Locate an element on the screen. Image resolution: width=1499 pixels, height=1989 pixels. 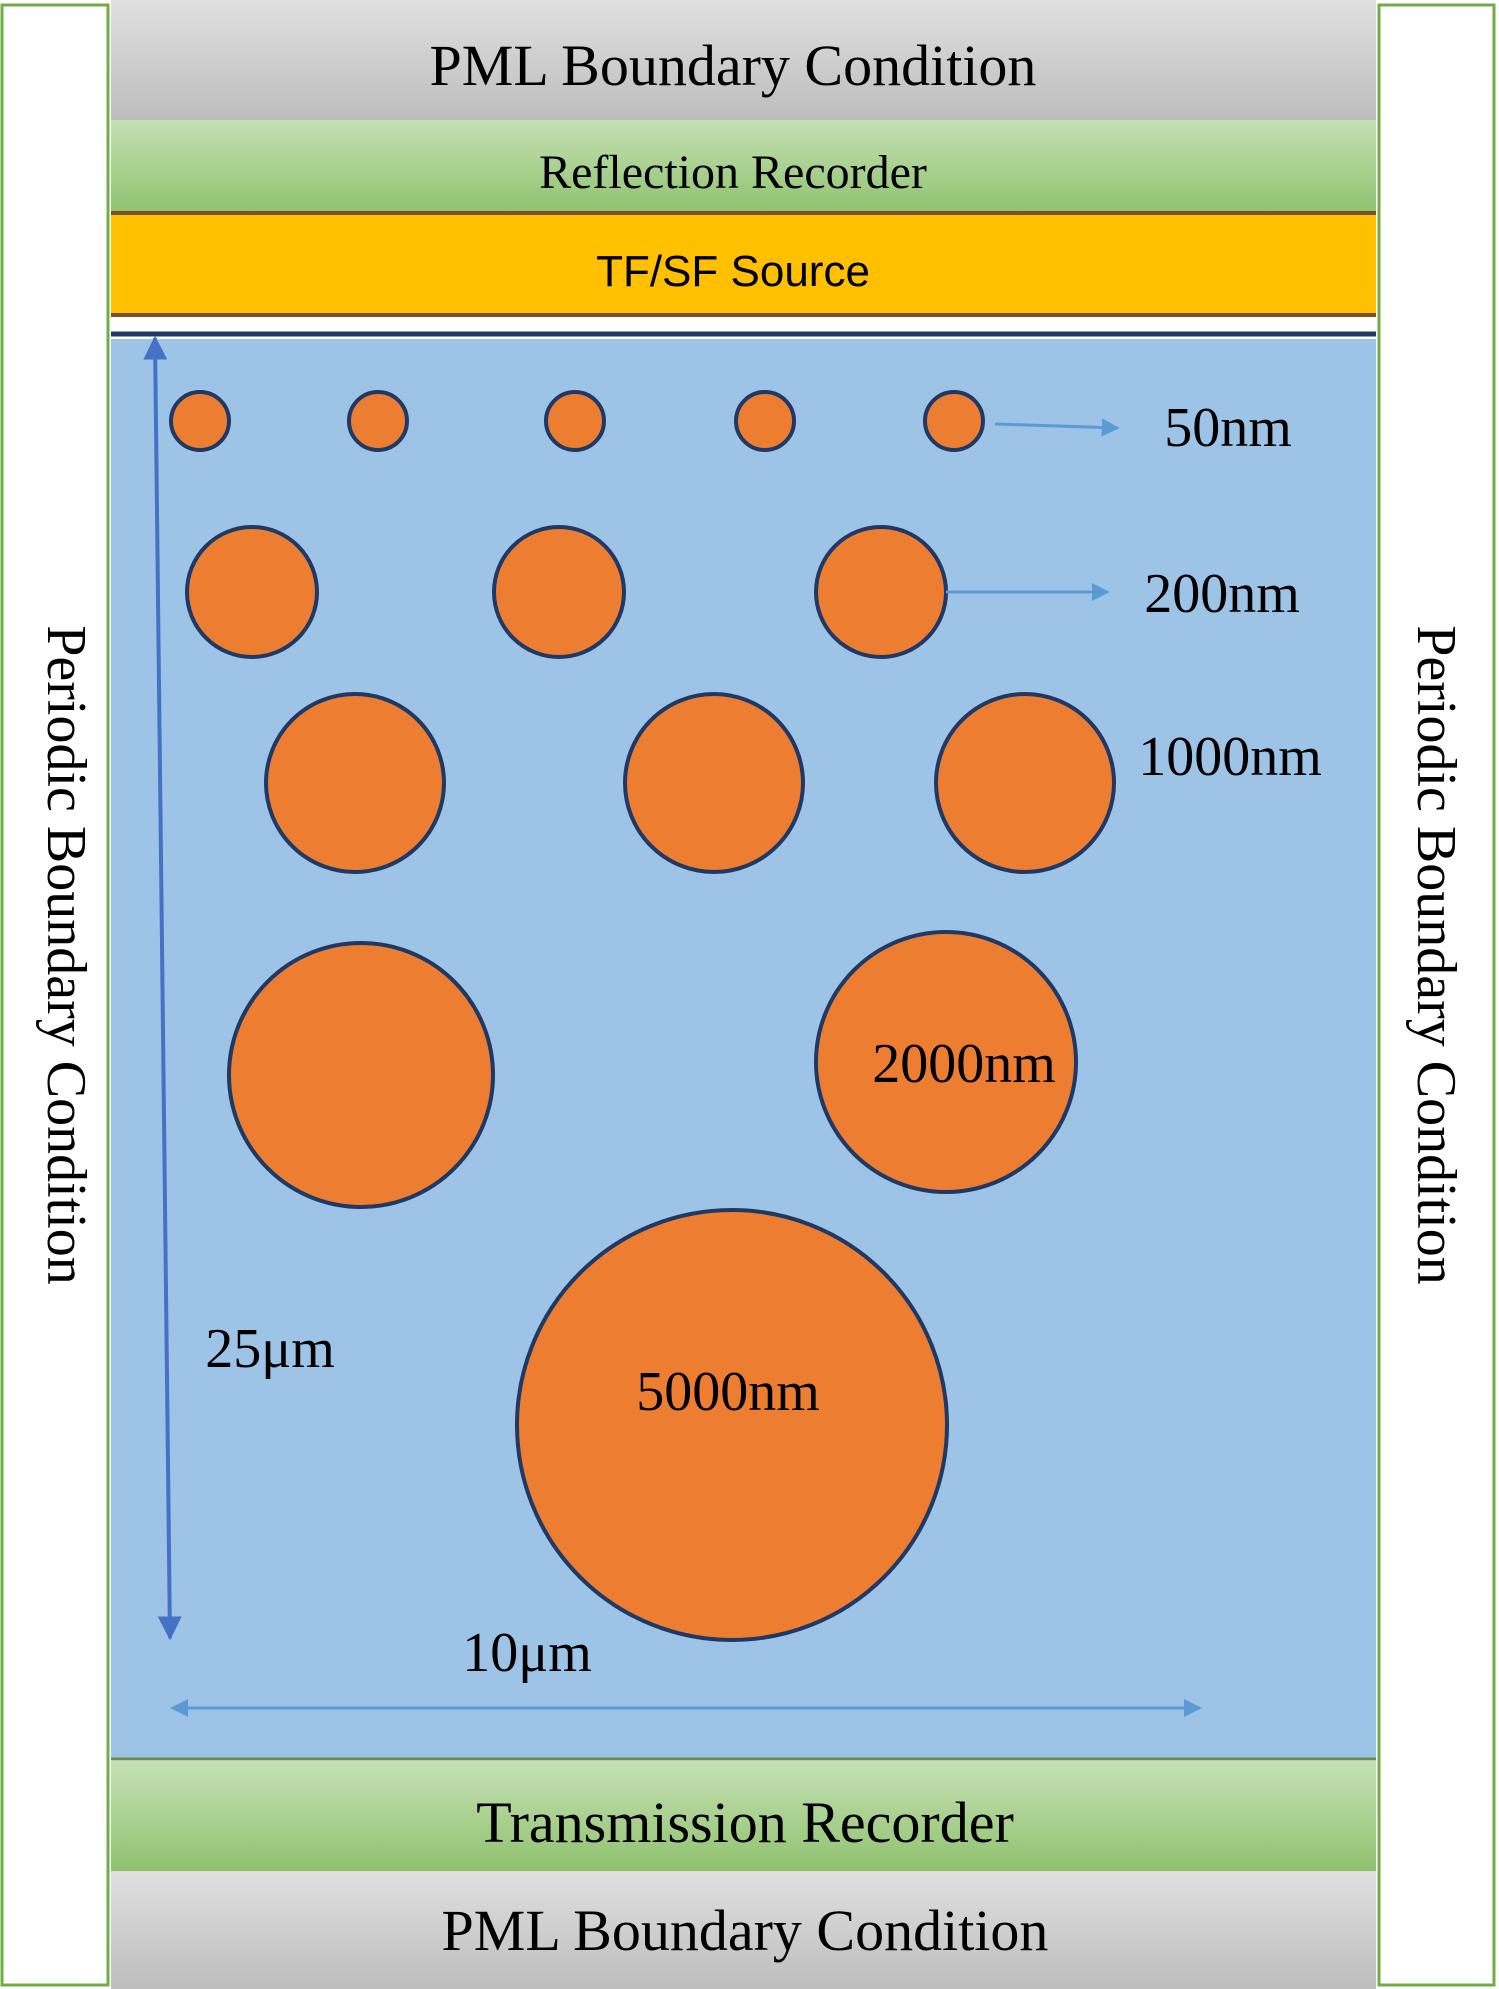
particle-row-1000nm is located at coordinates (690, 783).